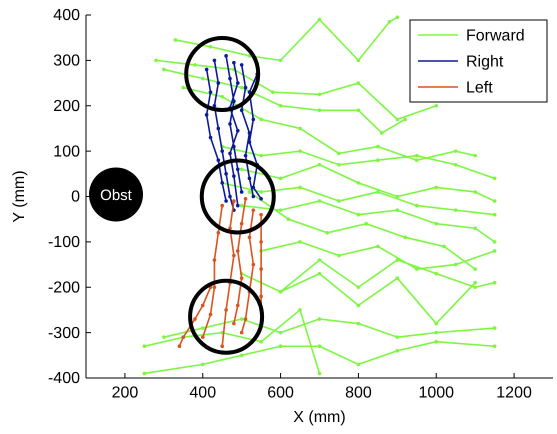 The image size is (557, 434). What do you see at coordinates (66, 15) in the screenshot?
I see `y-tick-label: 400` at bounding box center [66, 15].